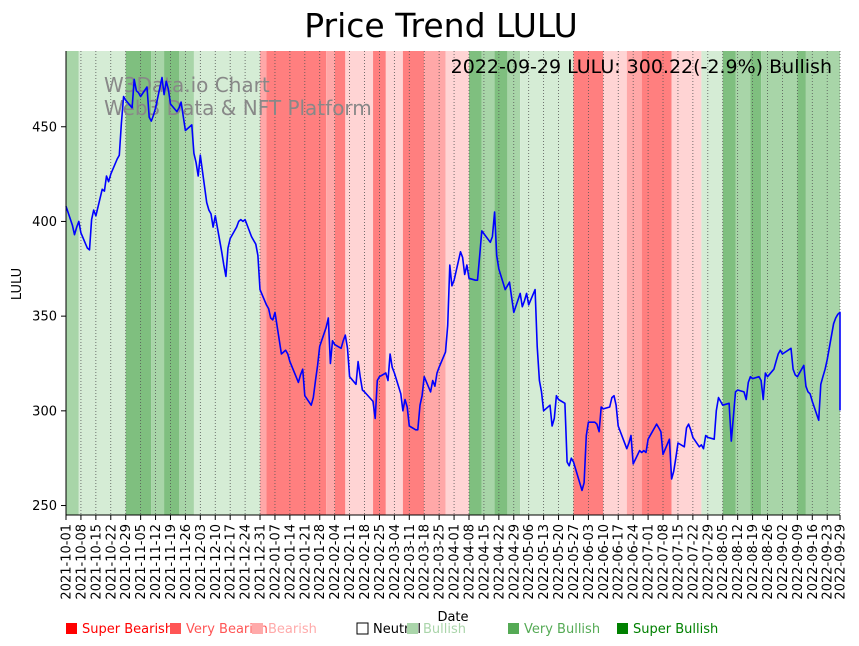 Image resolution: width=859 pixels, height=646 pixels. I want to click on latest-annotation: 2022-09-29 LULU: 300.22(-2.9%) Bullish, so click(641, 67).